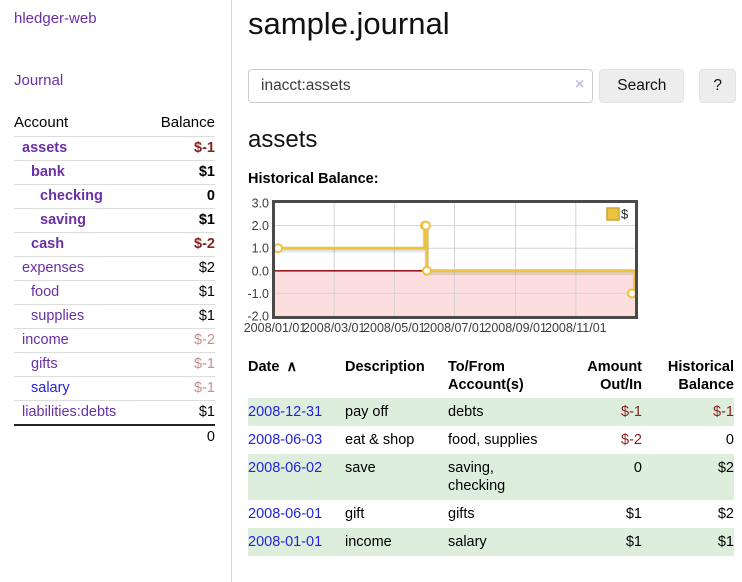 The height and width of the screenshot is (582, 742). Describe the element at coordinates (491, 412) in the screenshot. I see `transaction-row: 2008-12-31 pay off debts $-1 $-1` at that location.